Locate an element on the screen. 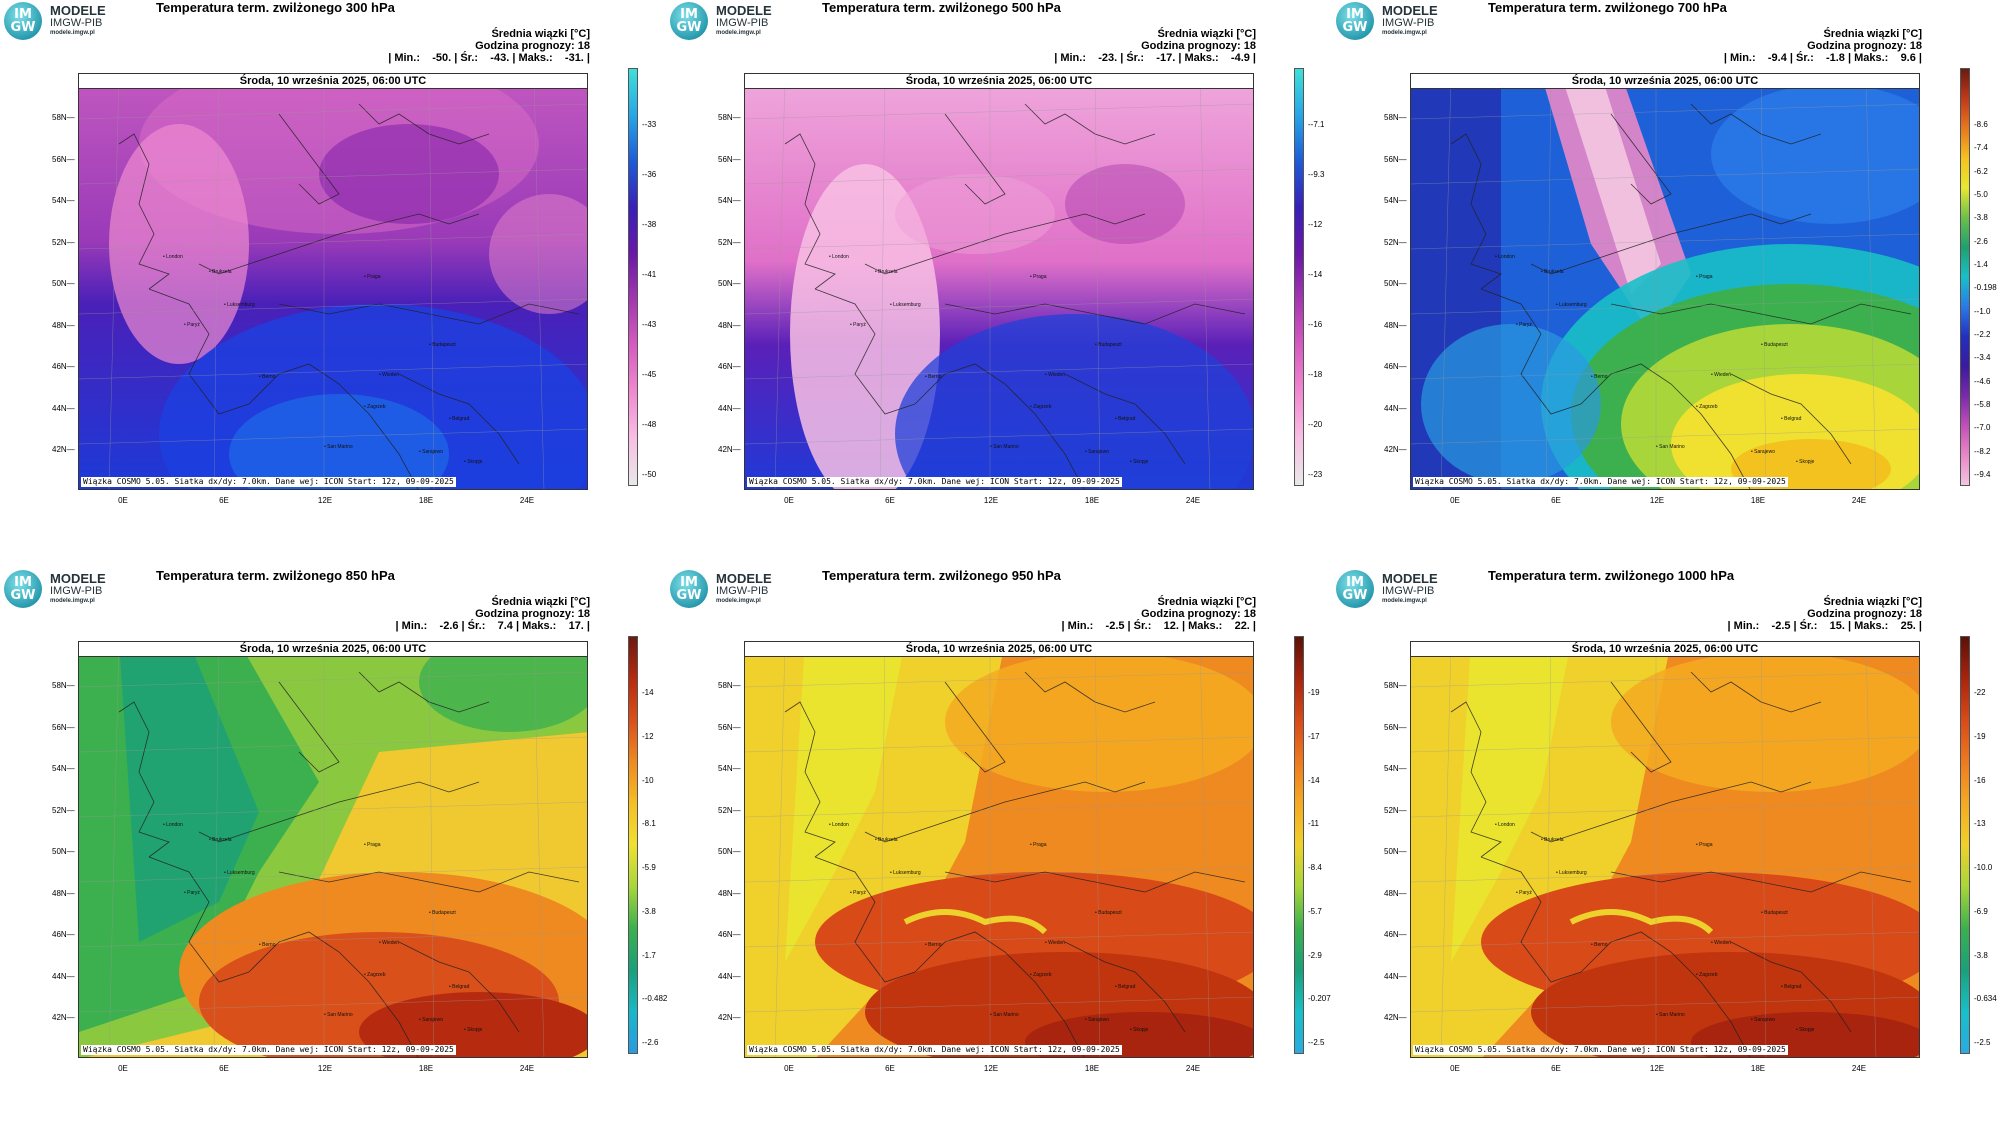 The height and width of the screenshot is (1137, 2000). colorbar-tick-label: -6.2 is located at coordinates (1981, 171).